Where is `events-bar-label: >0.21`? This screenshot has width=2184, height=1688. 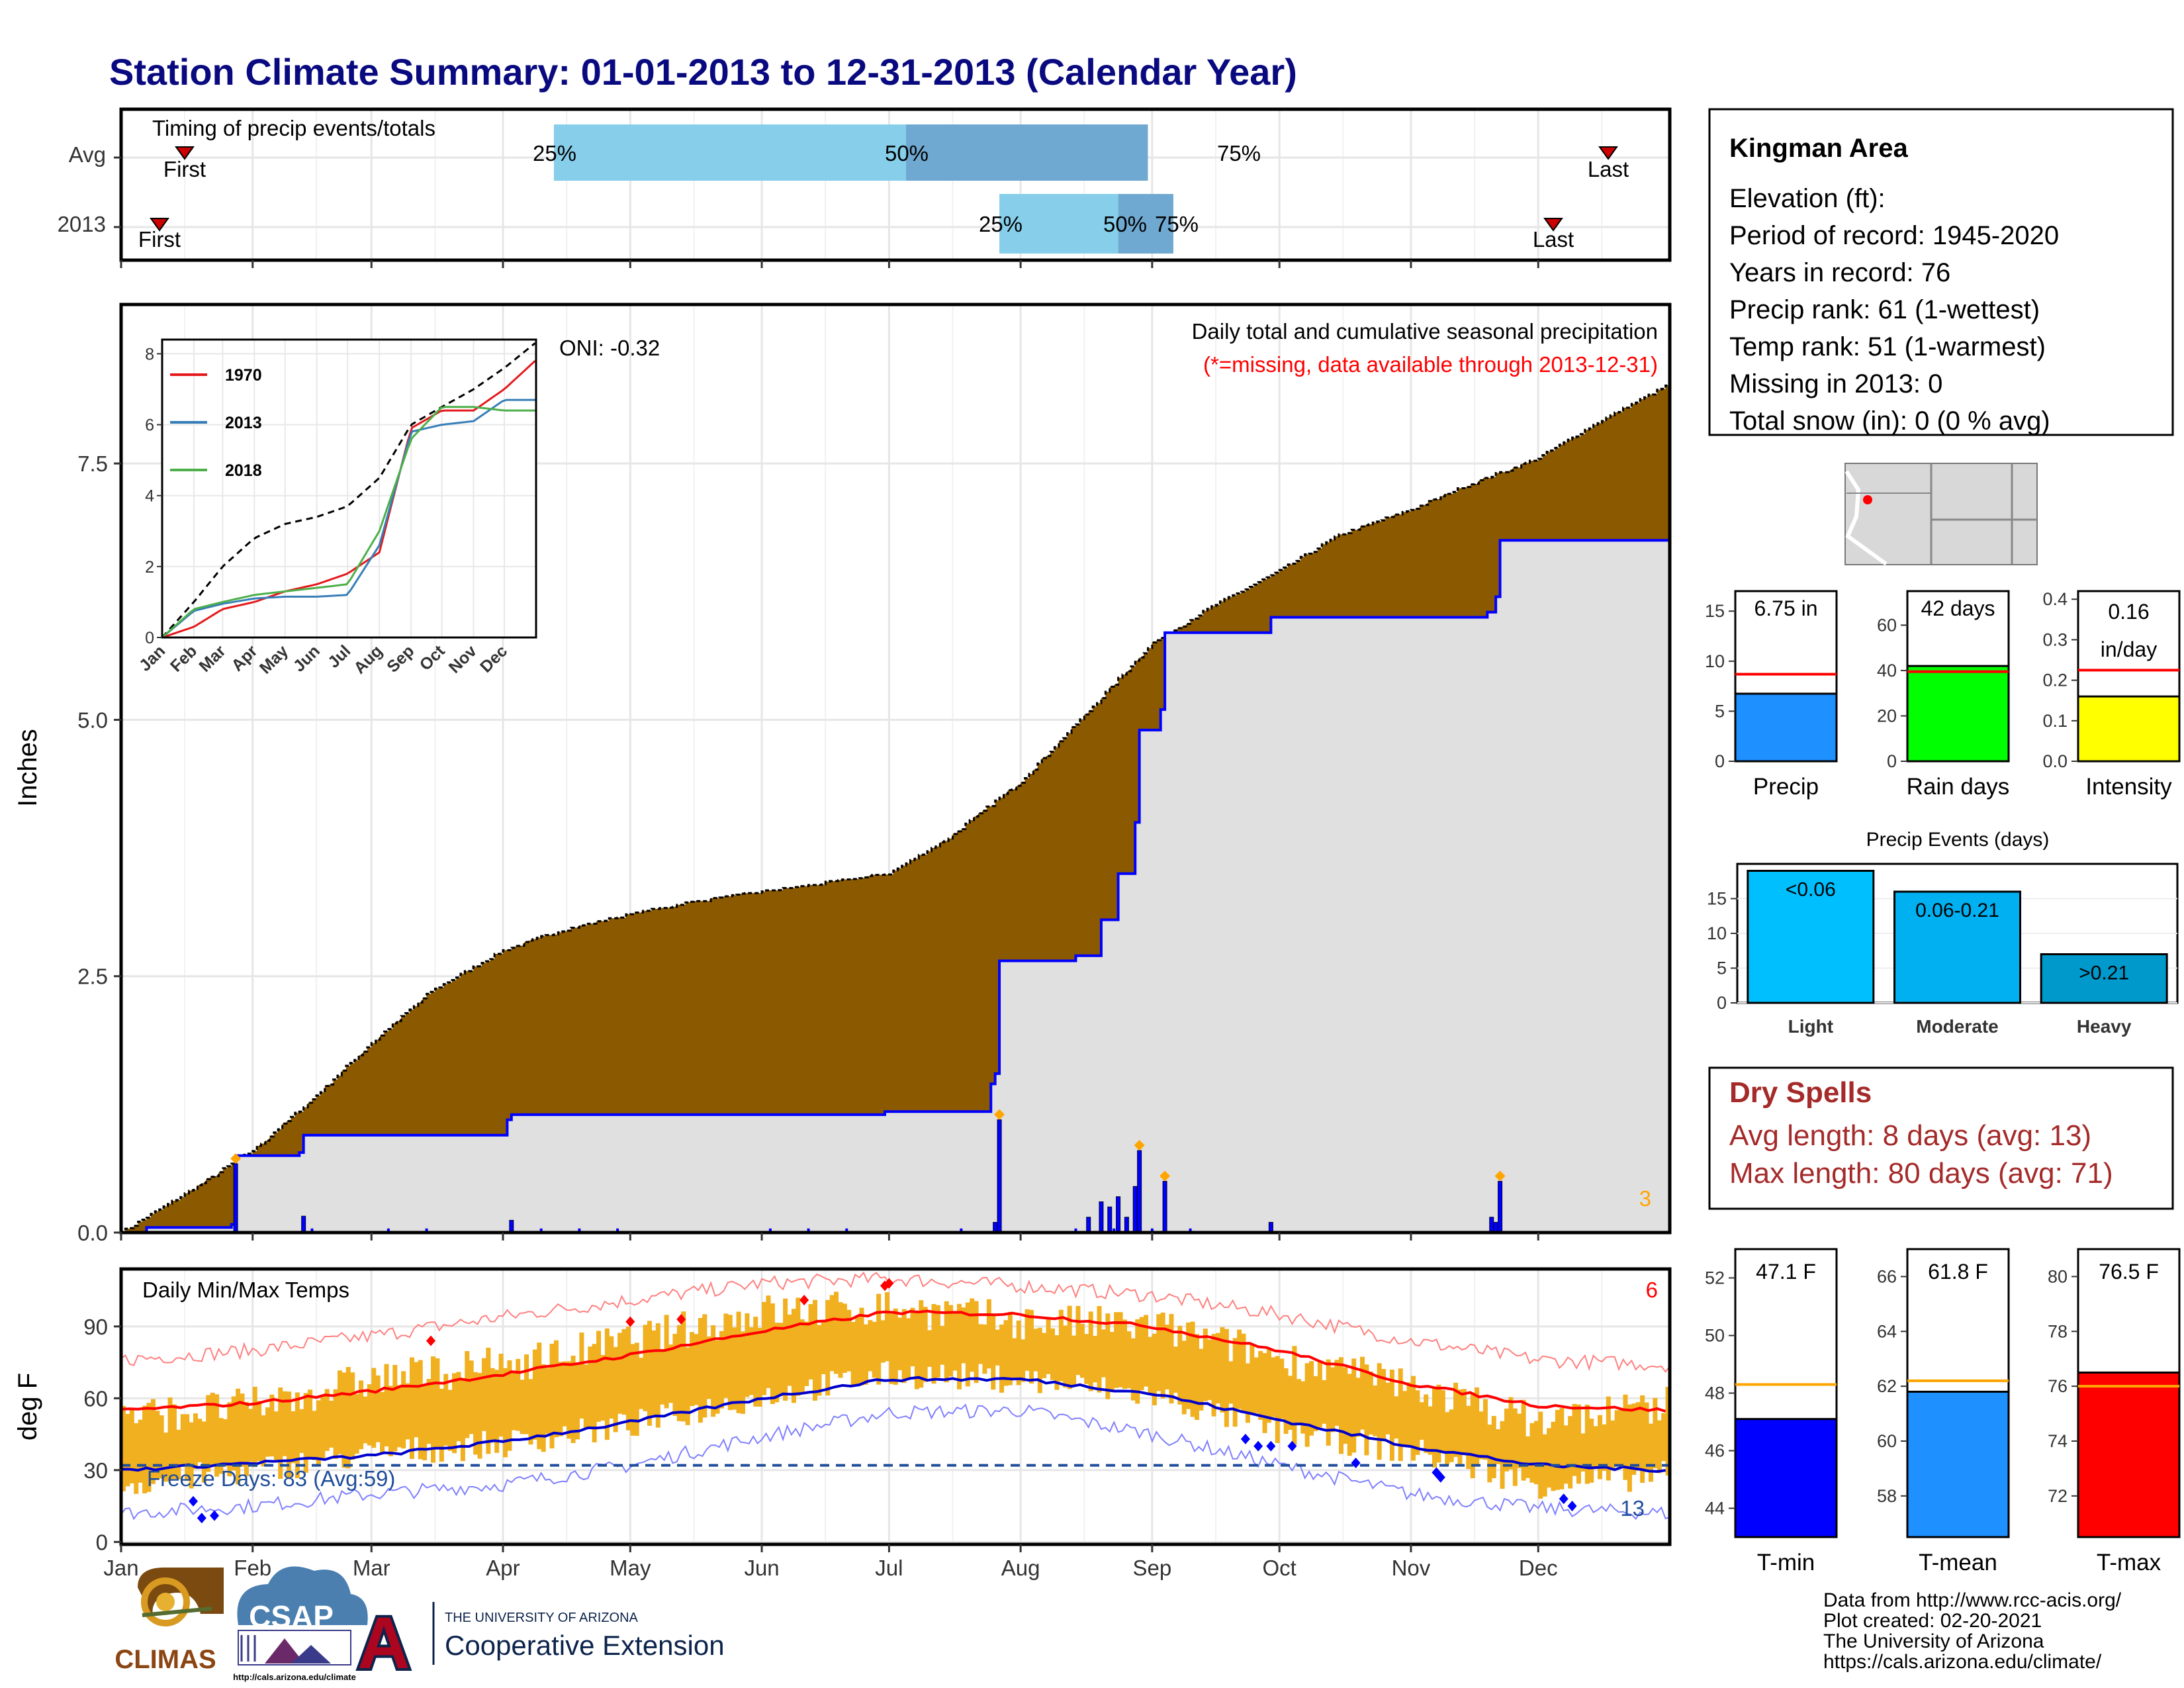
events-bar-label: >0.21 is located at coordinates (2104, 973).